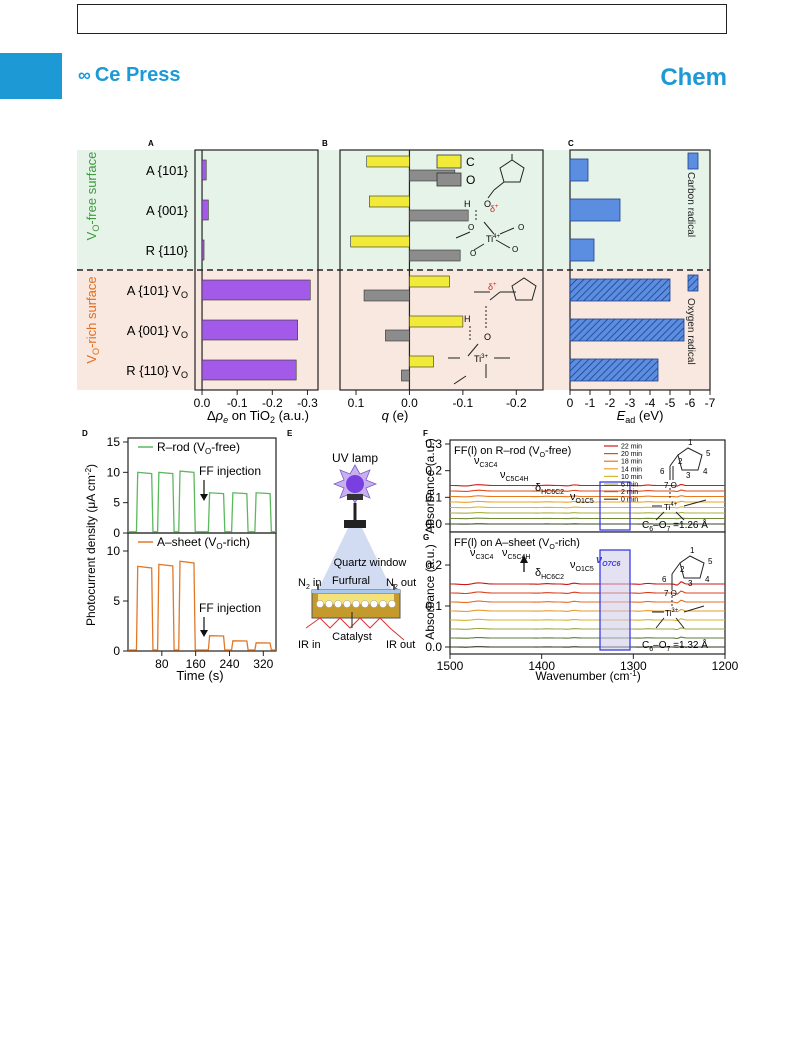 This screenshot has width=803, height=1043. Describe the element at coordinates (449, 161) in the screenshot. I see `legend-c-swatch` at that location.